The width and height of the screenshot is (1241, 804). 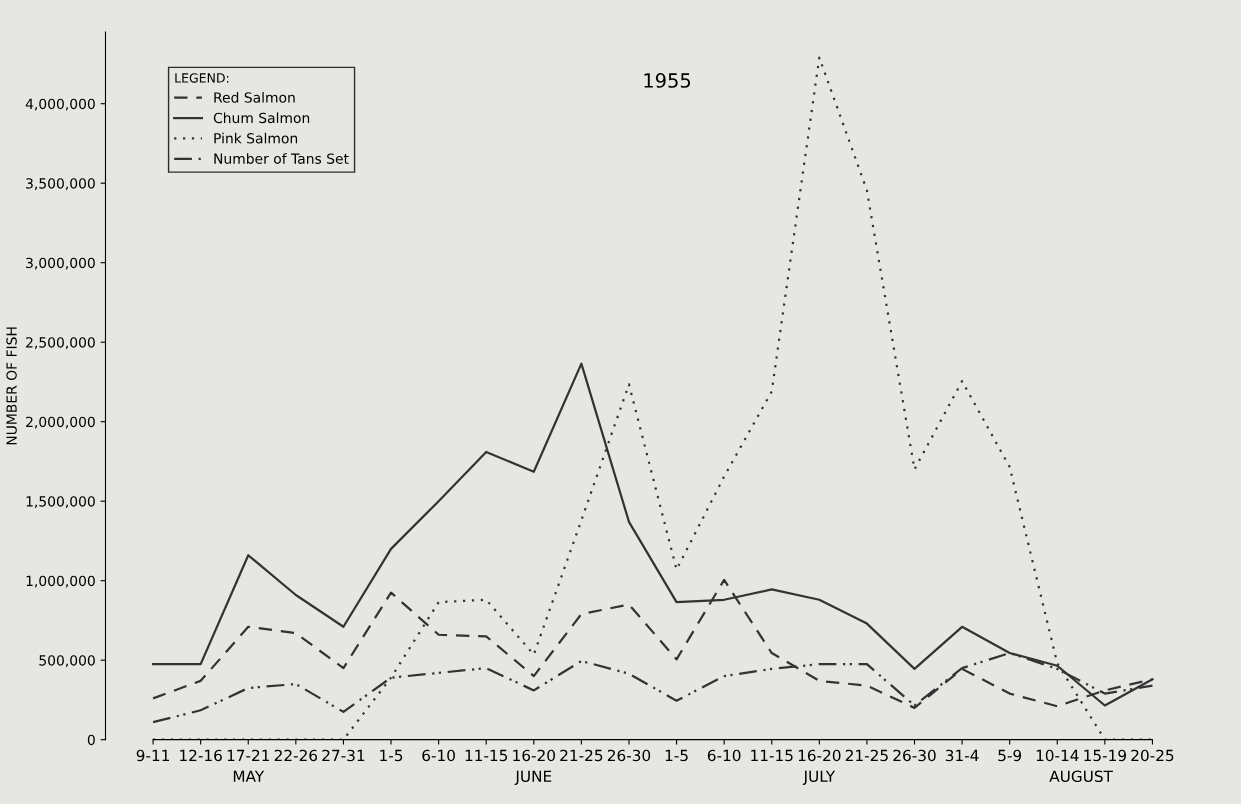 I want to click on x-tick-label: 17-21, so click(x=248, y=755).